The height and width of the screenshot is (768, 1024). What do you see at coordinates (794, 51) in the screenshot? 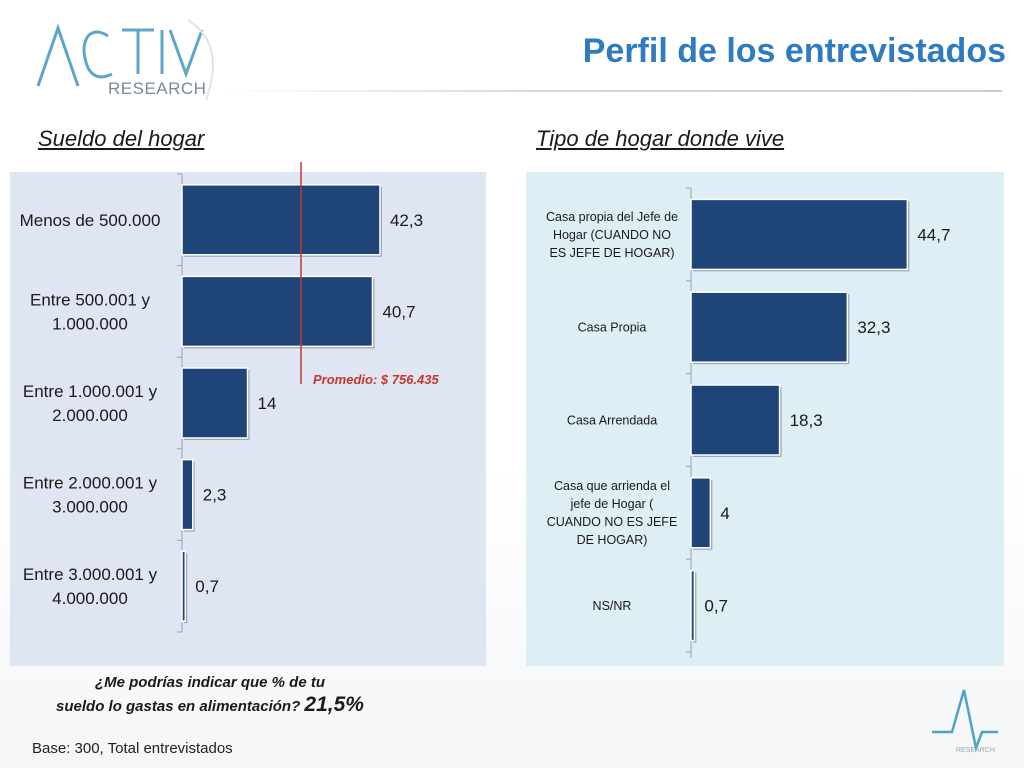
I see `page-title: Perfil de los entrevistados` at bounding box center [794, 51].